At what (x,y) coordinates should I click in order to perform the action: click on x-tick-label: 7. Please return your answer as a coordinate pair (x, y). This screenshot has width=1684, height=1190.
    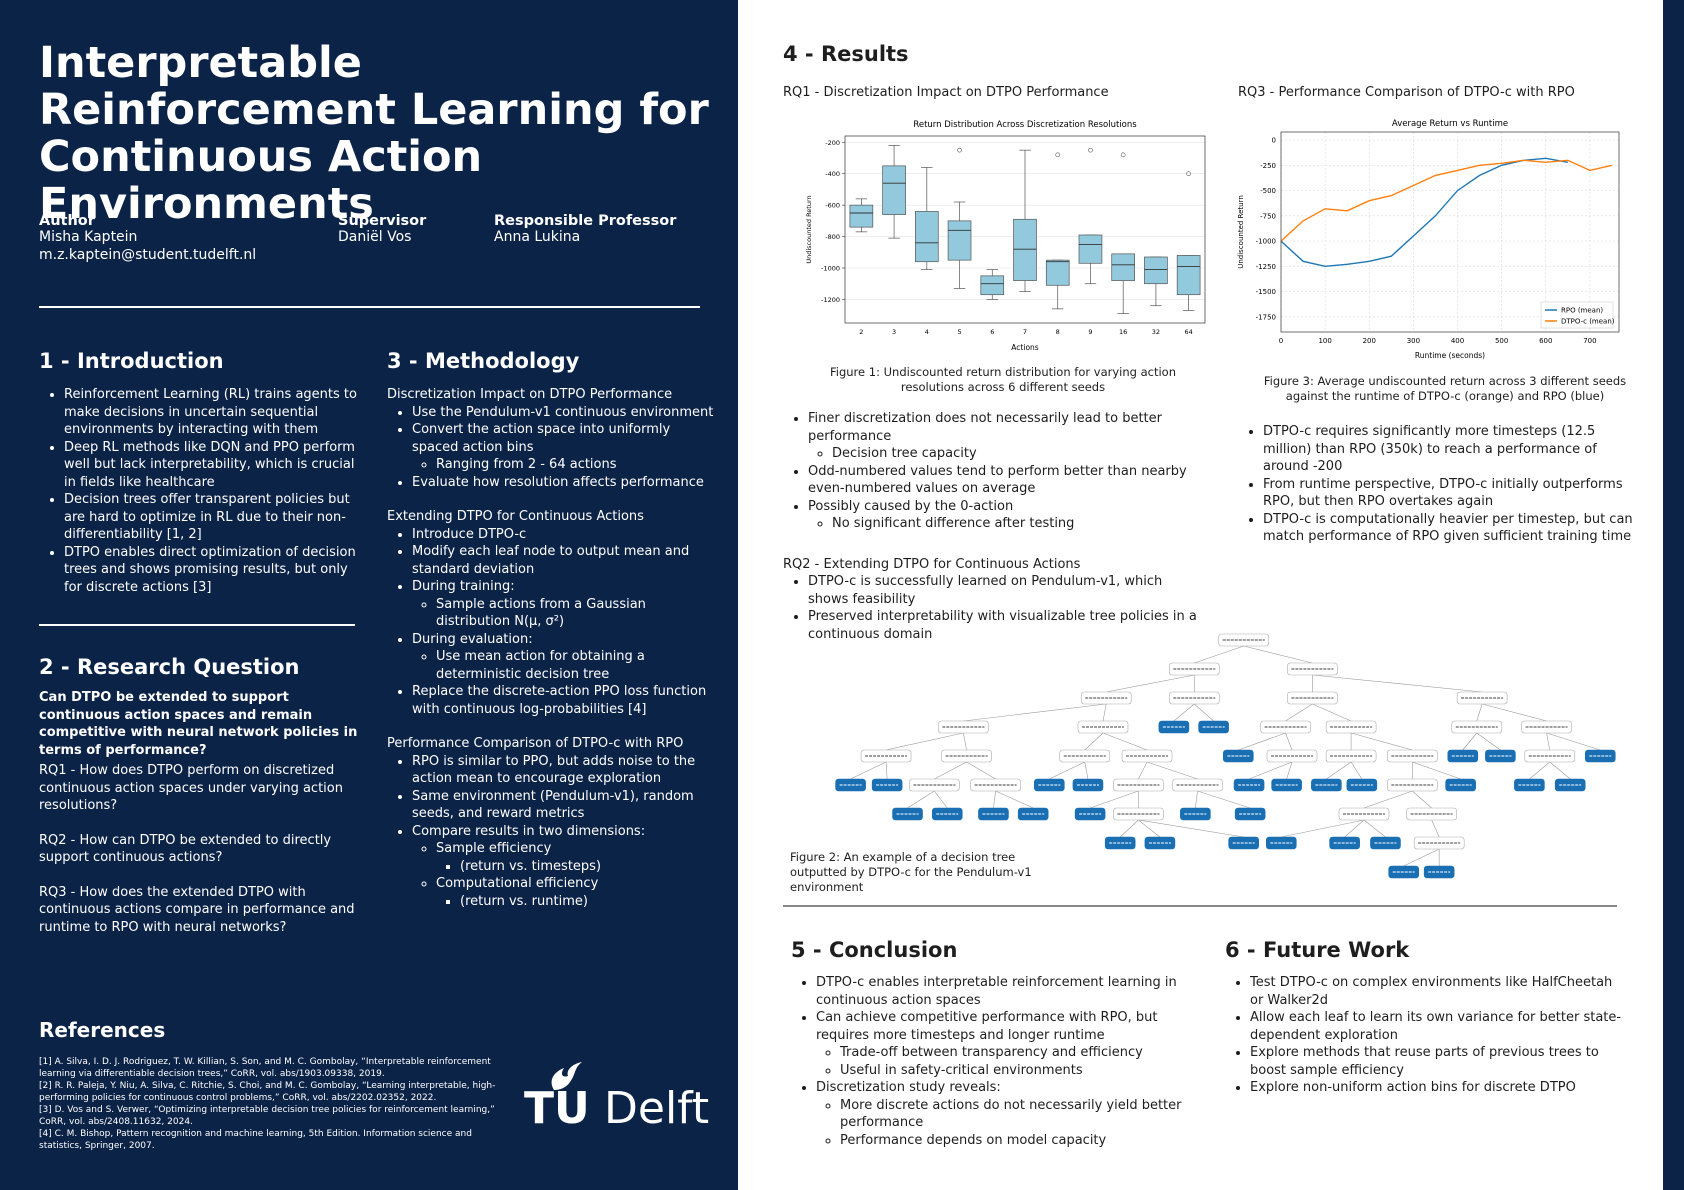
    Looking at the image, I should click on (1025, 332).